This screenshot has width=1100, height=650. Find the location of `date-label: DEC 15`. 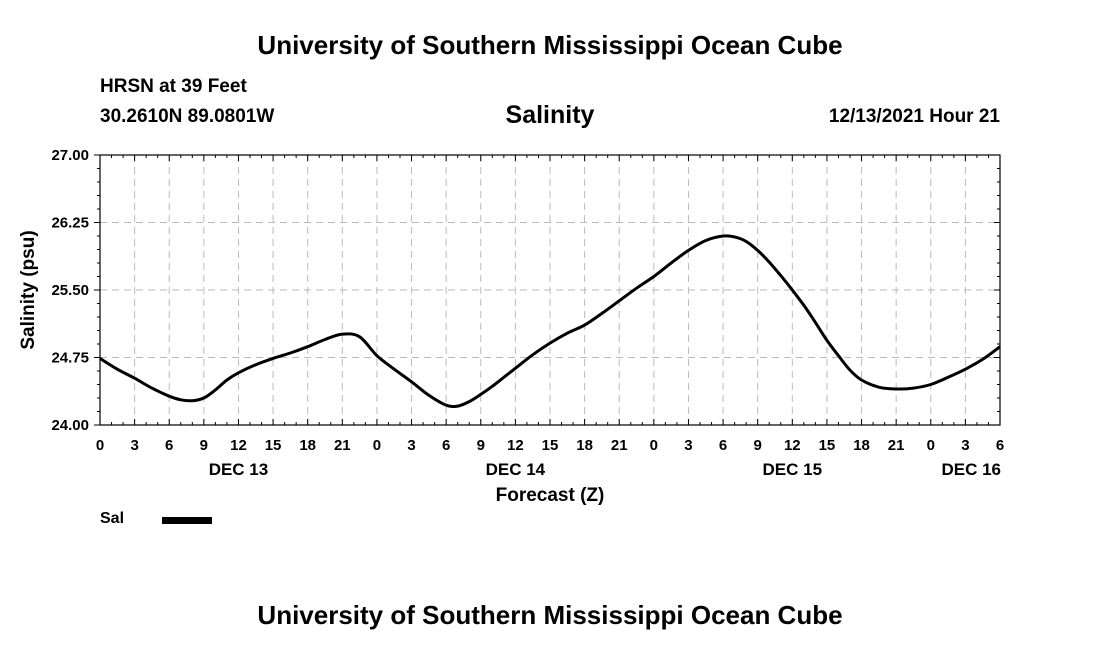

date-label: DEC 15 is located at coordinates (793, 469).